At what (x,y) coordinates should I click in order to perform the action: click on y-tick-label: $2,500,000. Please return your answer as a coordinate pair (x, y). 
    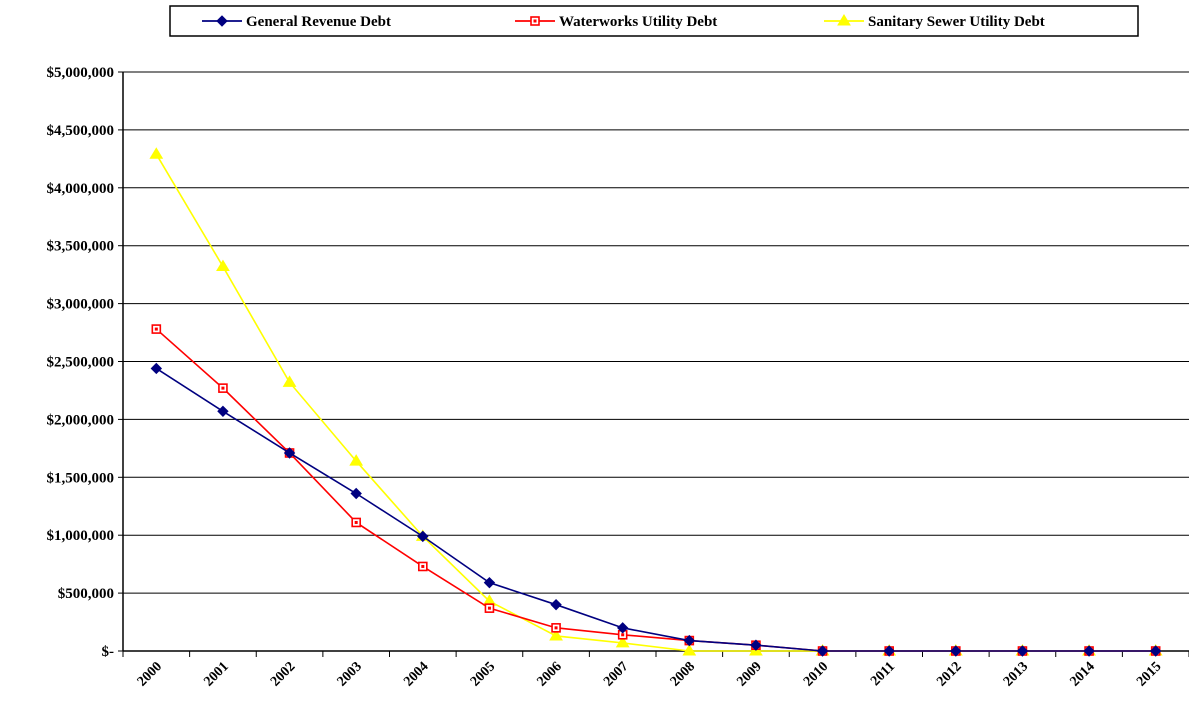
    Looking at the image, I should click on (81, 363).